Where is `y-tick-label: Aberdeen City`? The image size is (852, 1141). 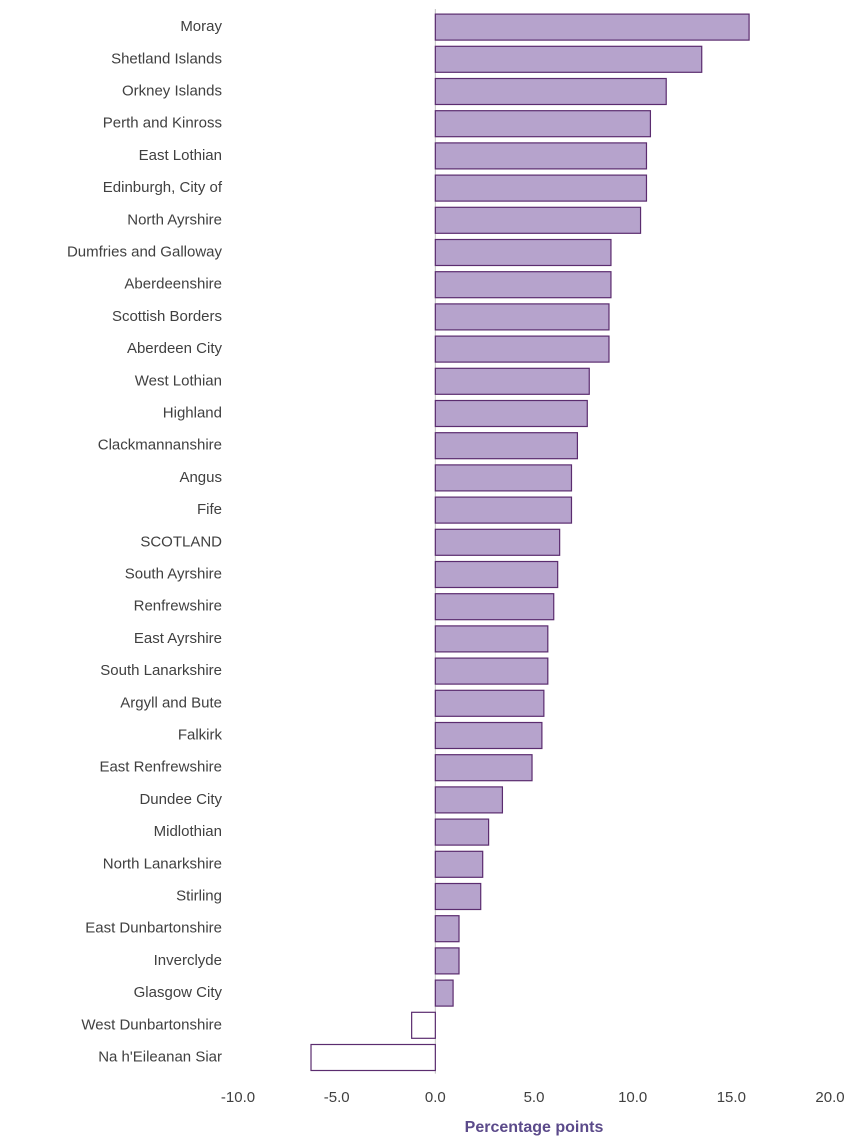 y-tick-label: Aberdeen City is located at coordinates (175, 348).